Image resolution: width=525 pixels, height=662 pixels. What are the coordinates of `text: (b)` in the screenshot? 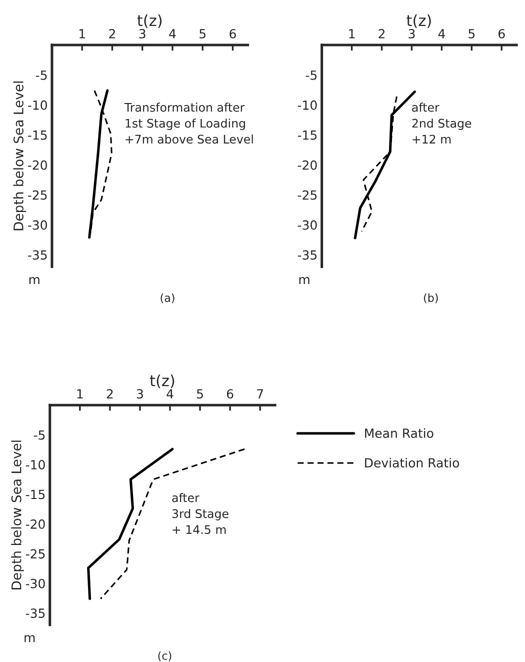 It's located at (431, 298).